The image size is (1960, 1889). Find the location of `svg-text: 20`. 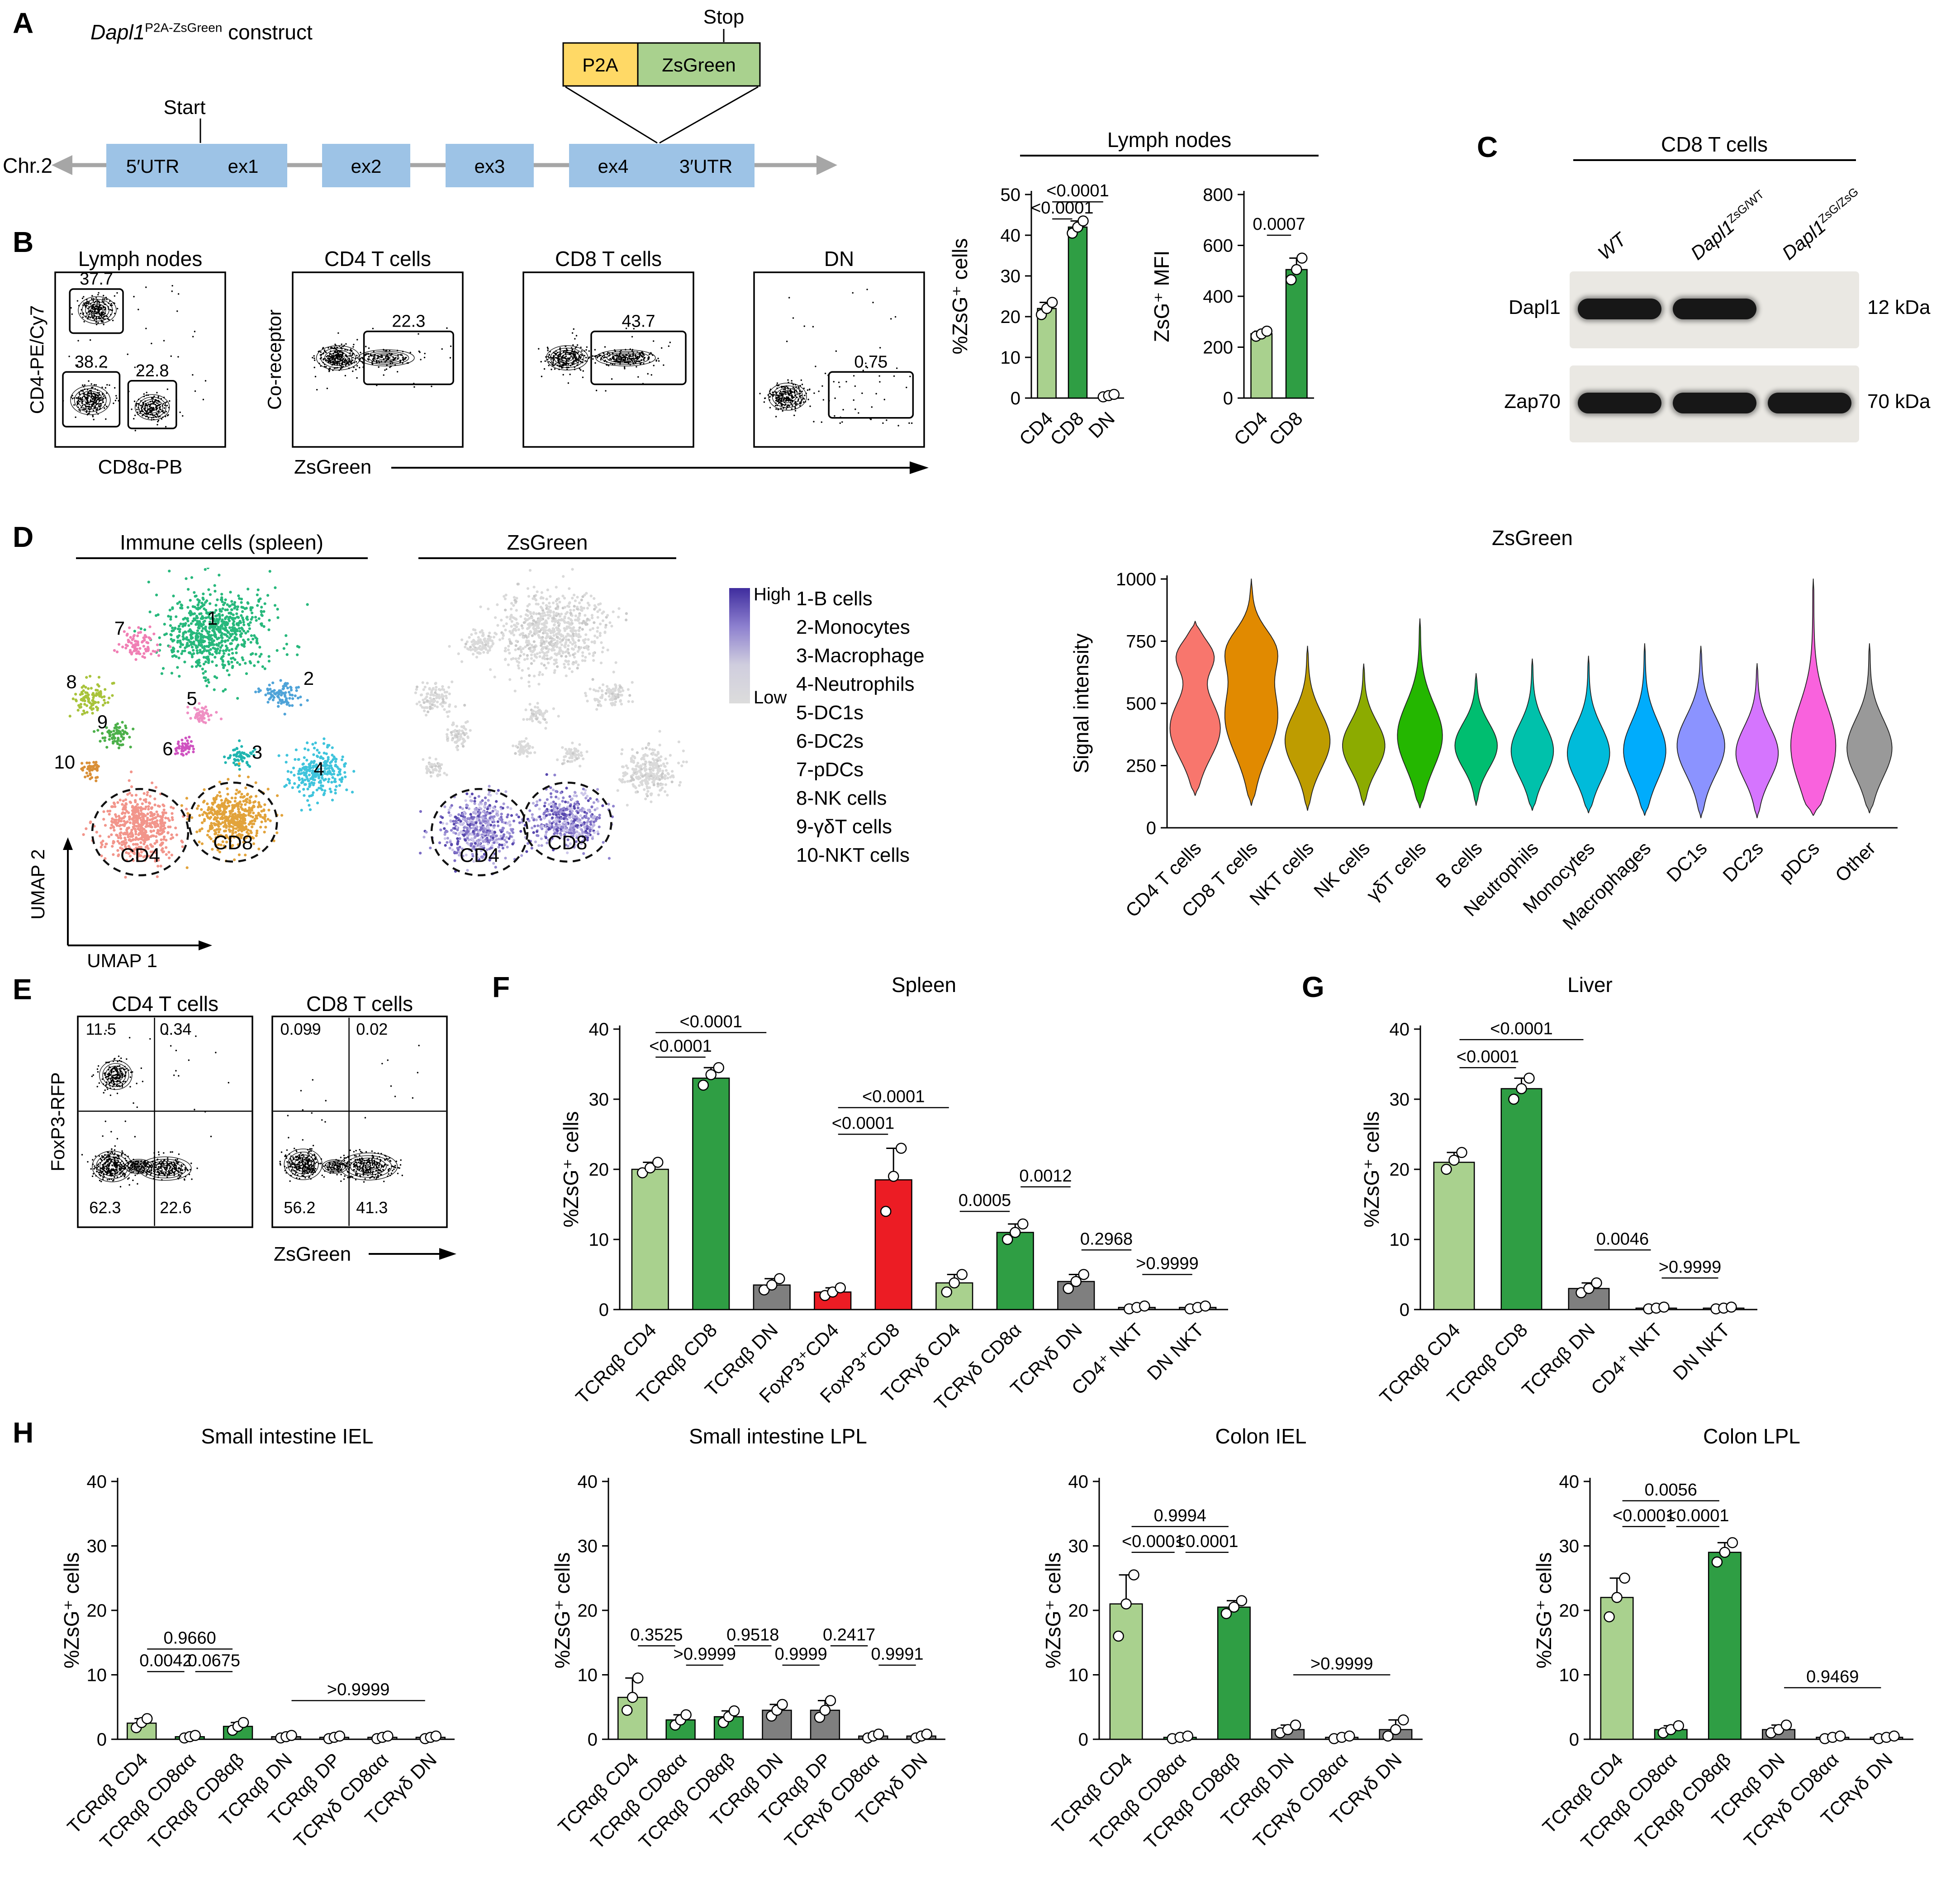

svg-text: 20 is located at coordinates (1011, 317).